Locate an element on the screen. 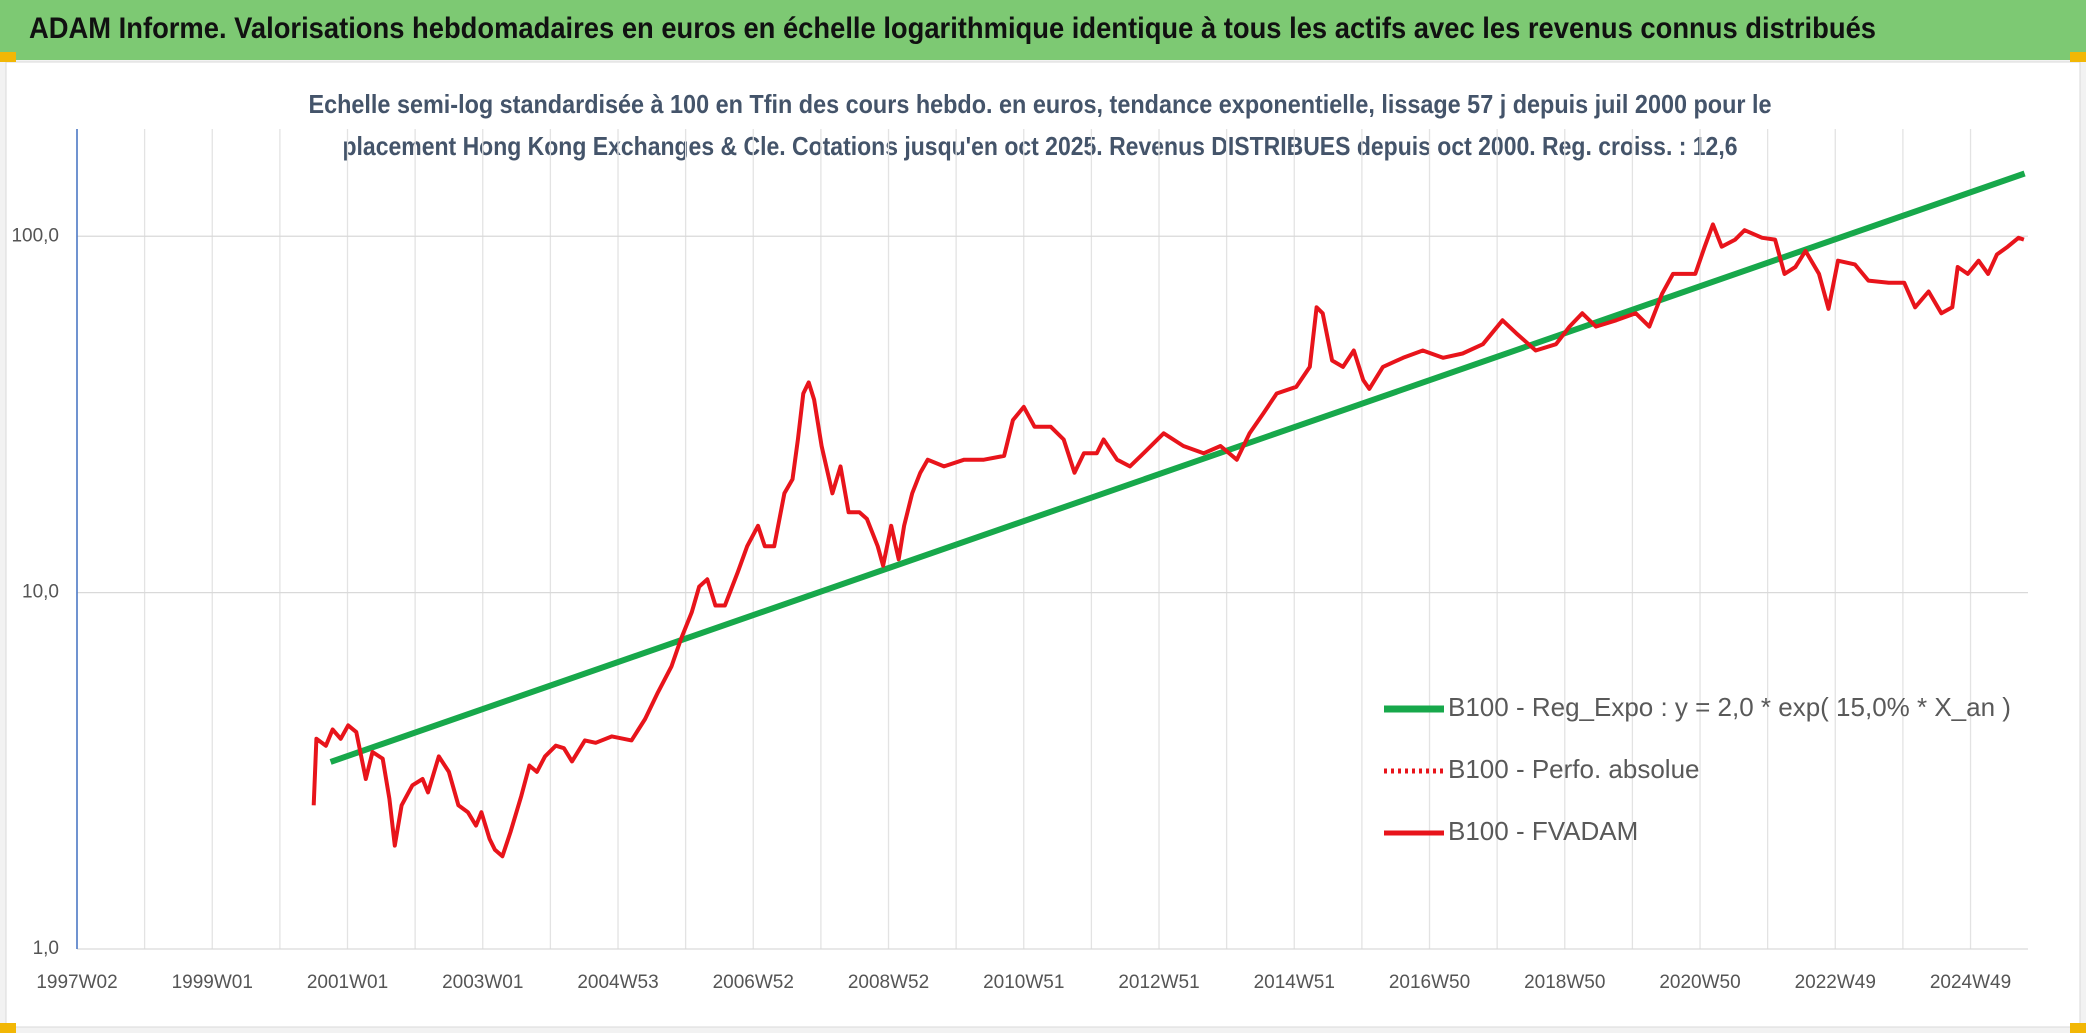 The image size is (2086, 1033). x-tick-label: 2022W49 is located at coordinates (1835, 982).